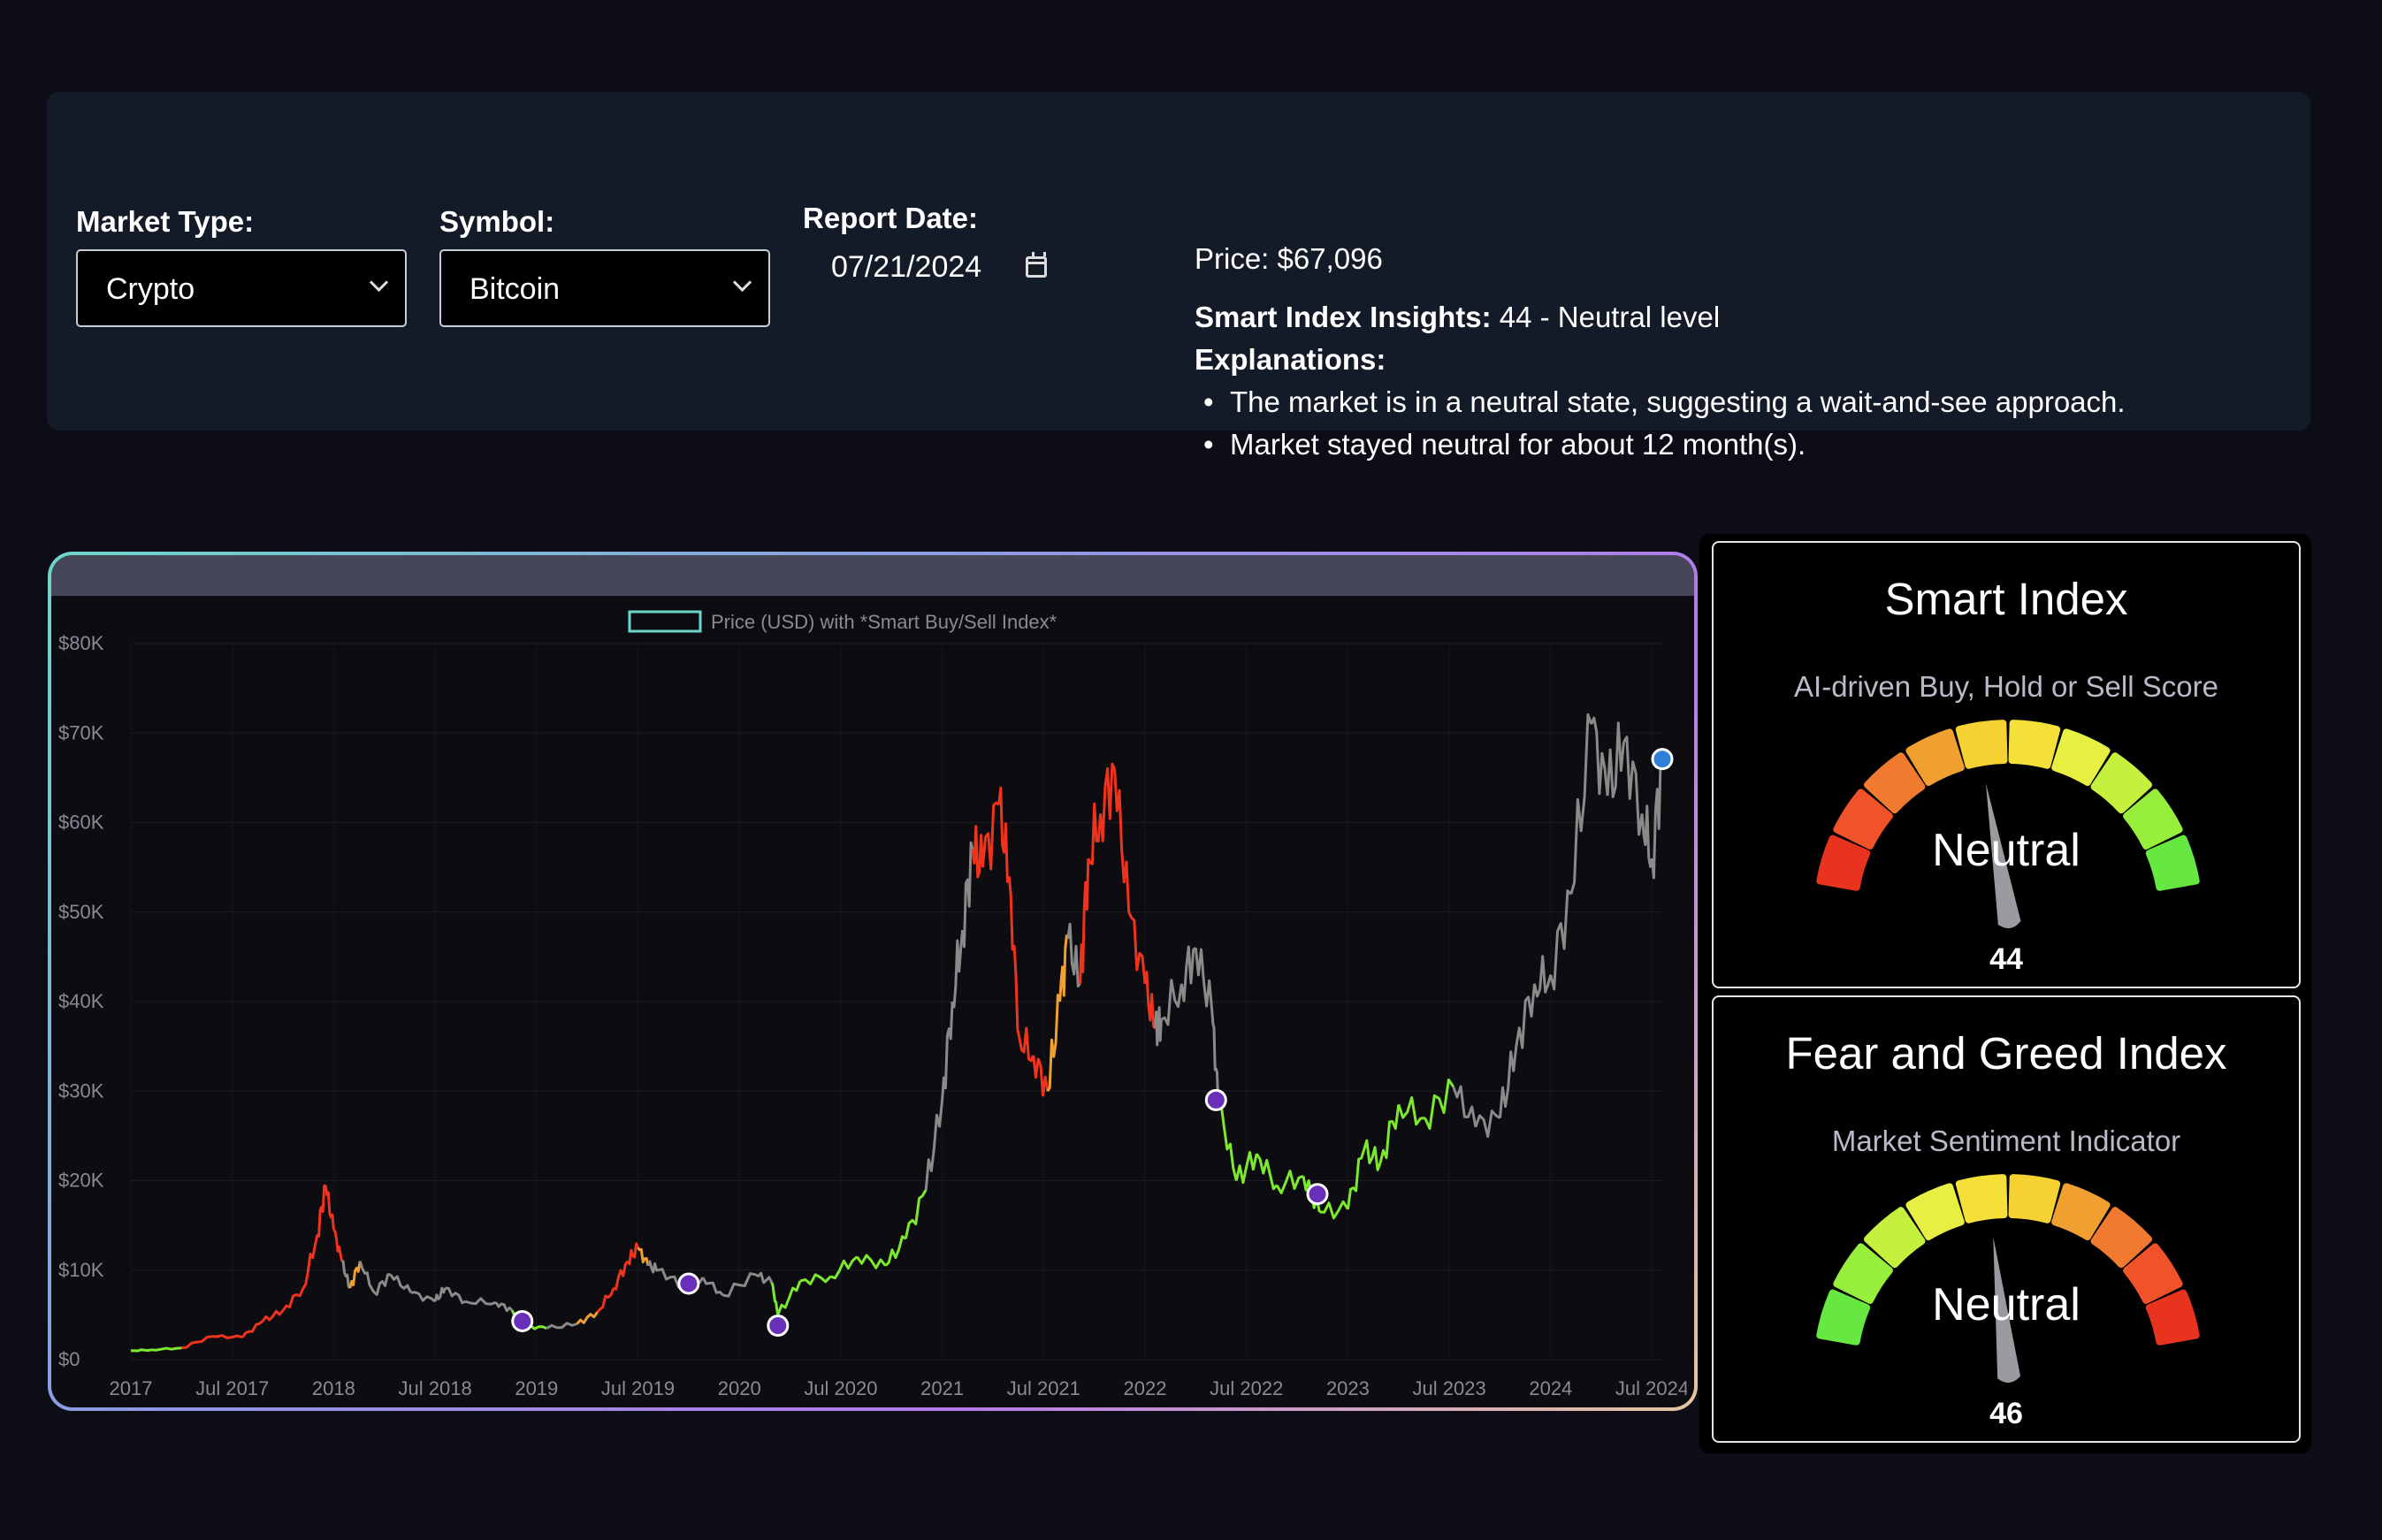  Describe the element at coordinates (69, 1359) in the screenshot. I see `y-tick-label: $0` at that location.